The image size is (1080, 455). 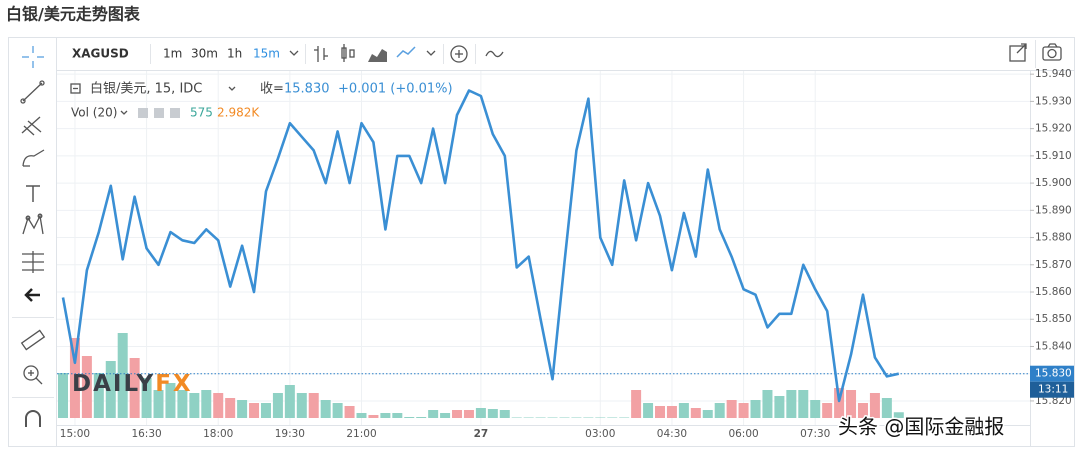 What do you see at coordinates (1053, 374) in the screenshot?
I see `last-price-label: 15.830` at bounding box center [1053, 374].